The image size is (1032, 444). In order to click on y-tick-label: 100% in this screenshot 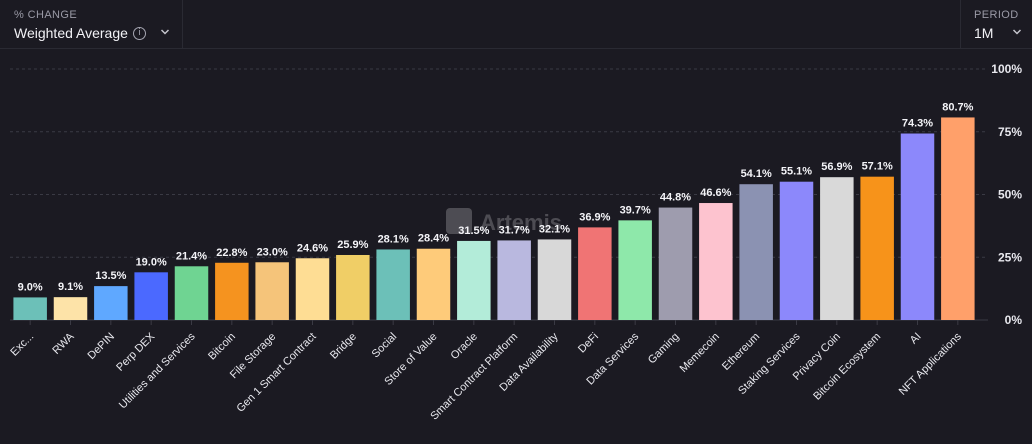, I will do `click(1006, 69)`.